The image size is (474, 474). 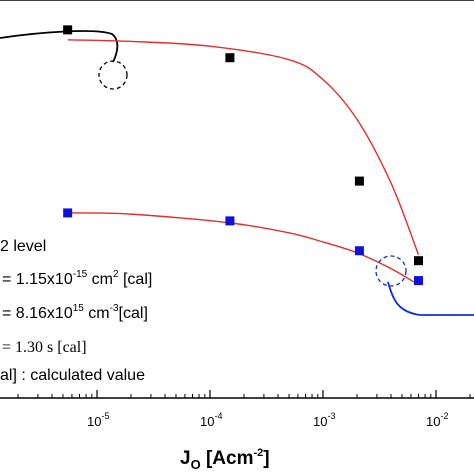 What do you see at coordinates (211, 420) in the screenshot?
I see `x-tick-label: 10⁻⁴` at bounding box center [211, 420].